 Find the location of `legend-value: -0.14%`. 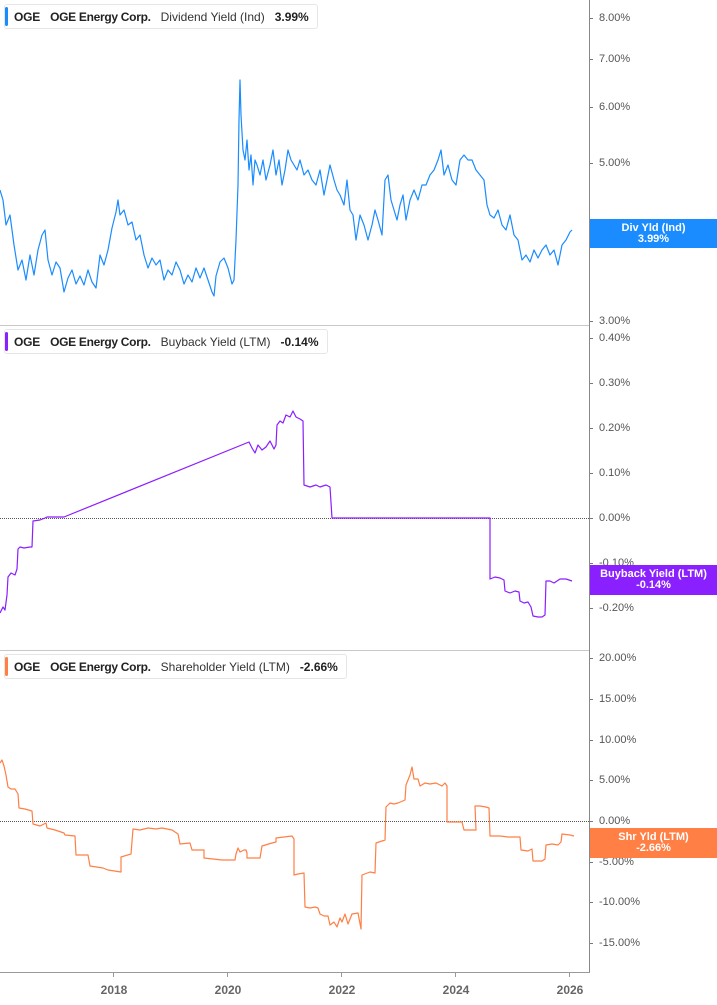

legend-value: -0.14% is located at coordinates (299, 341).